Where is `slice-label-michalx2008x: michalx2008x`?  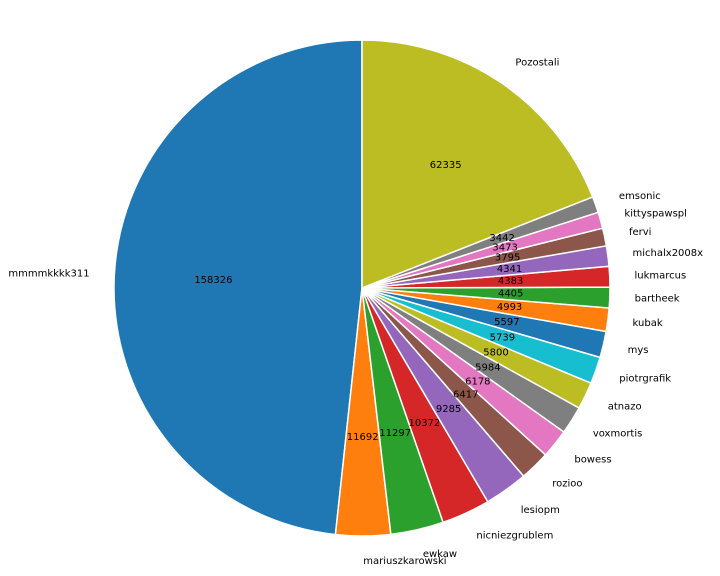 slice-label-michalx2008x: michalx2008x is located at coordinates (668, 253).